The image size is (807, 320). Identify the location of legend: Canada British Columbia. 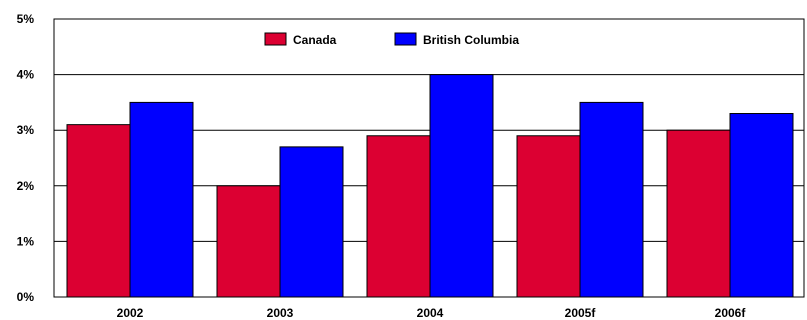
(391, 39).